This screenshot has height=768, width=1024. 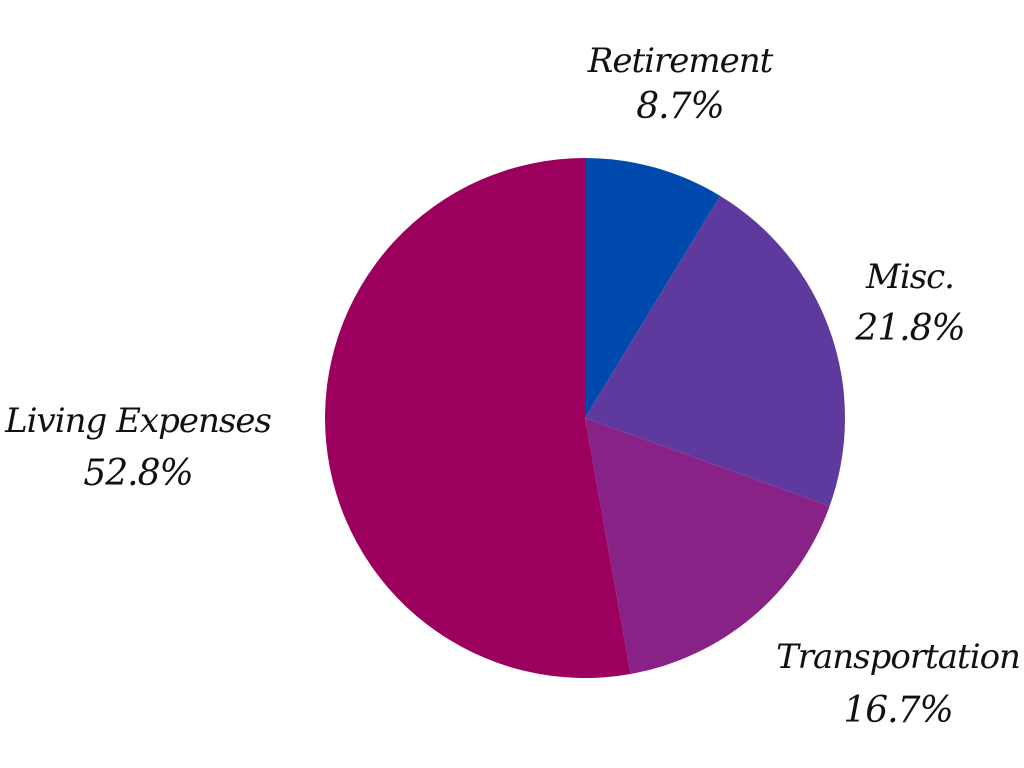 I want to click on pie-slice-misc, so click(x=715, y=351).